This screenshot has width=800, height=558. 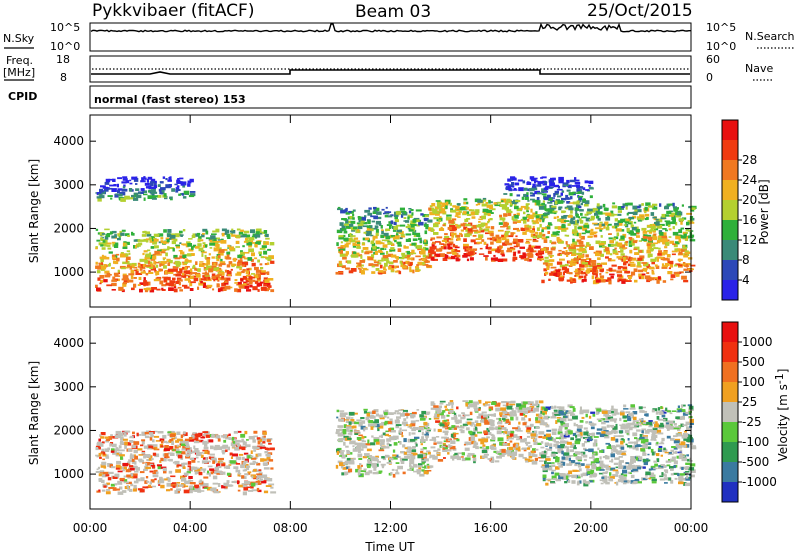 I want to click on power-colorbar-segment, so click(x=730, y=270).